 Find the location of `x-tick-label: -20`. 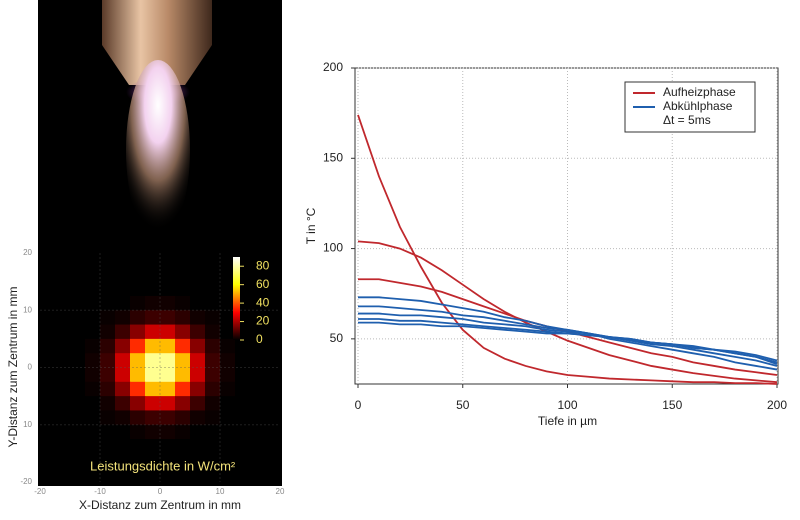

x-tick-label: -20 is located at coordinates (40, 491).